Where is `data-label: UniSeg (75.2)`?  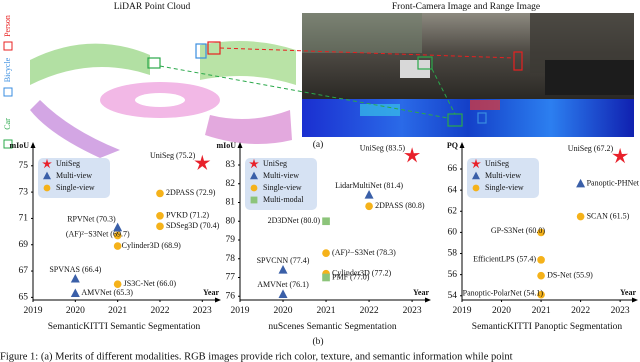
data-label: UniSeg (75.2) is located at coordinates (173, 155).